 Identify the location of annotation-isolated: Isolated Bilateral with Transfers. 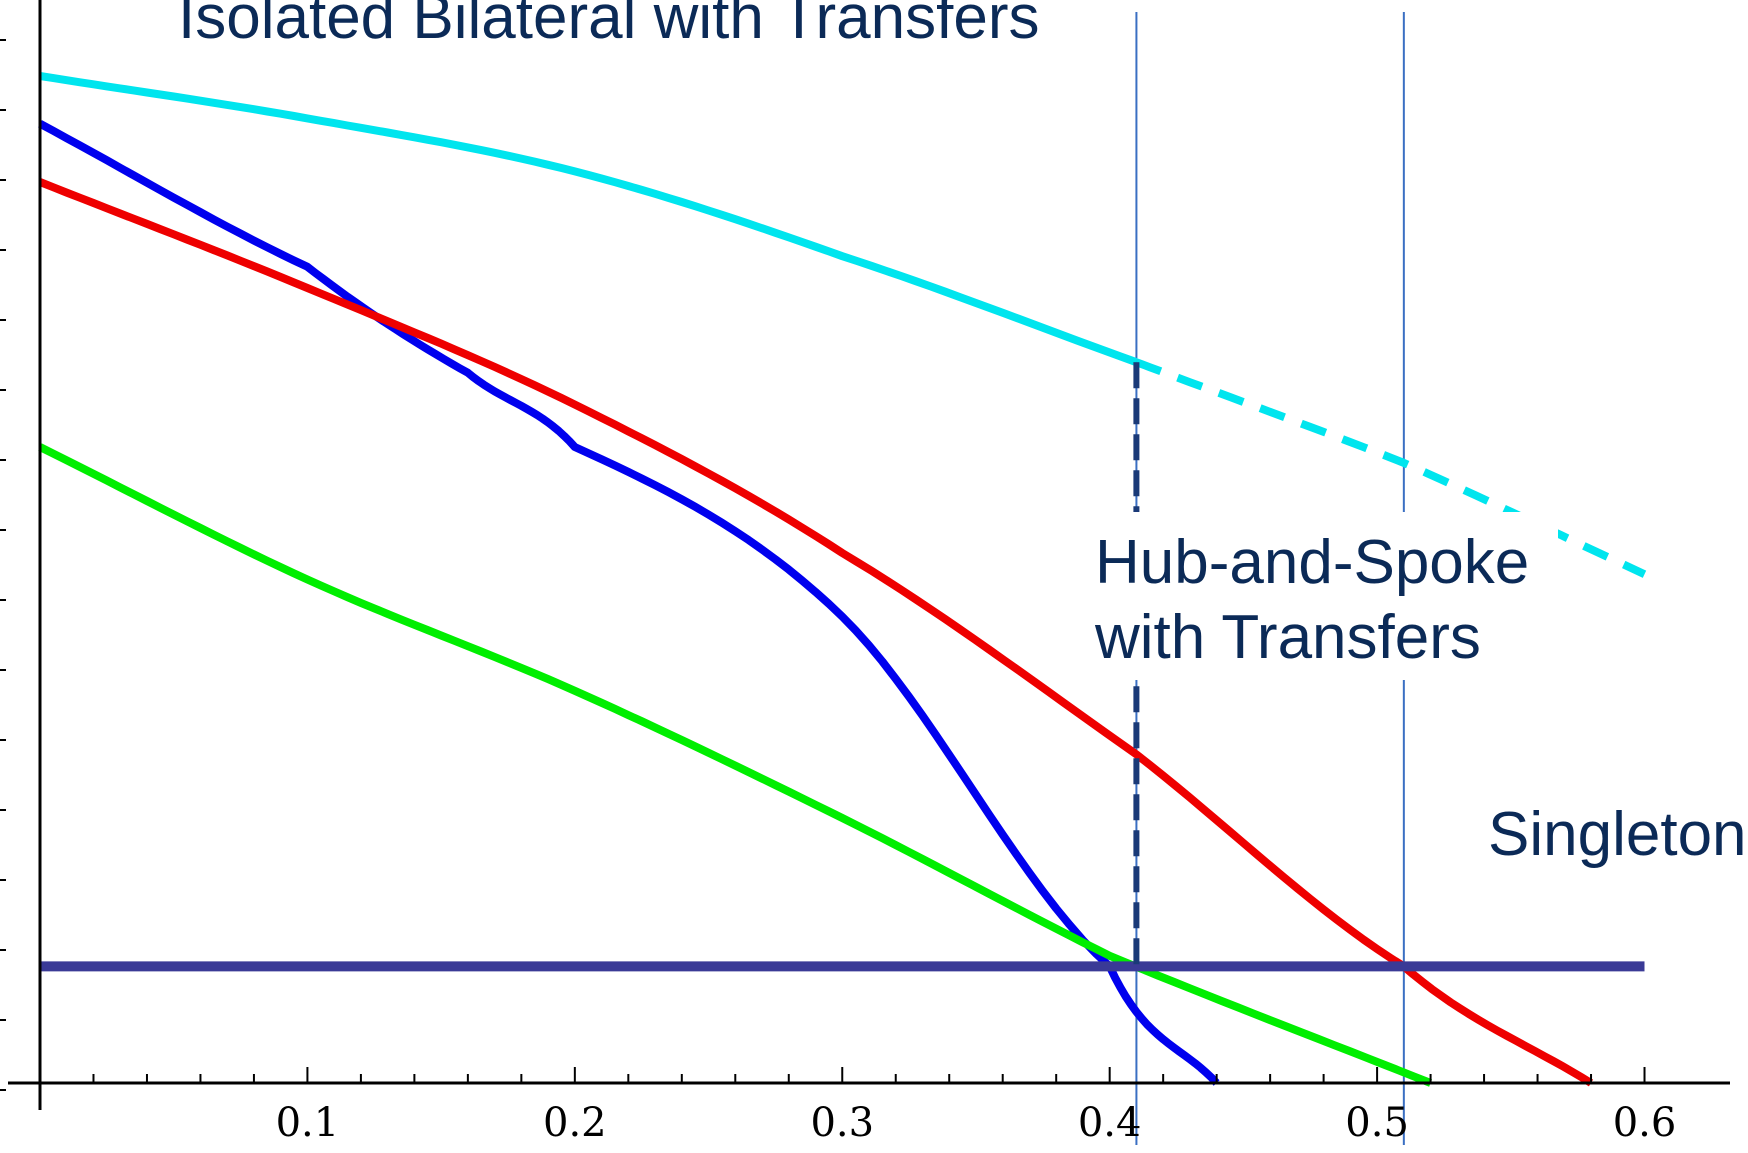
(609, 26).